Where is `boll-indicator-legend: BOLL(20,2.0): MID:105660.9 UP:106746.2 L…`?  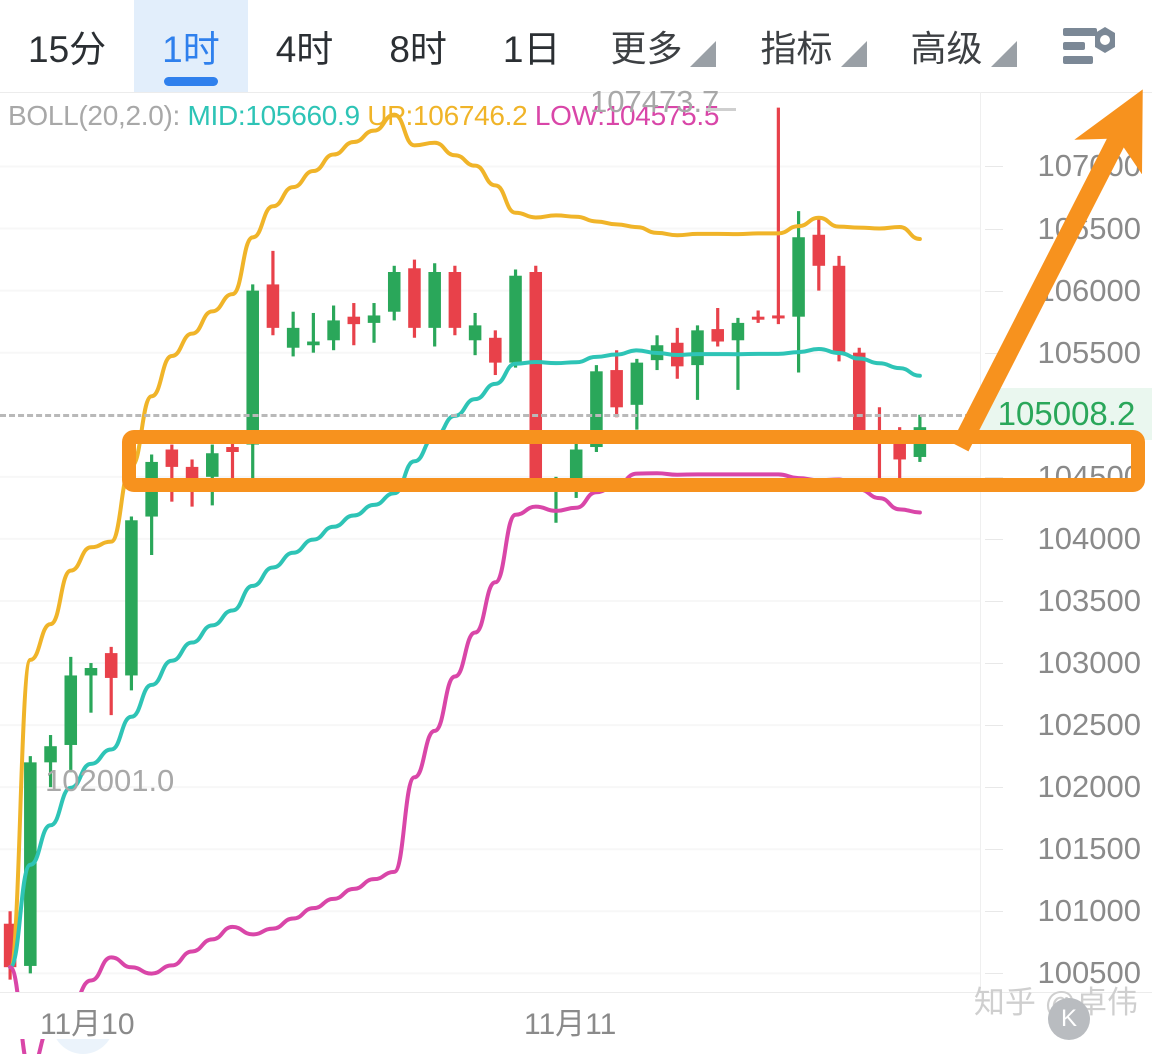
boll-indicator-legend: BOLL(20,2.0): MID:105660.9 UP:106746.2 L… is located at coordinates (363, 116).